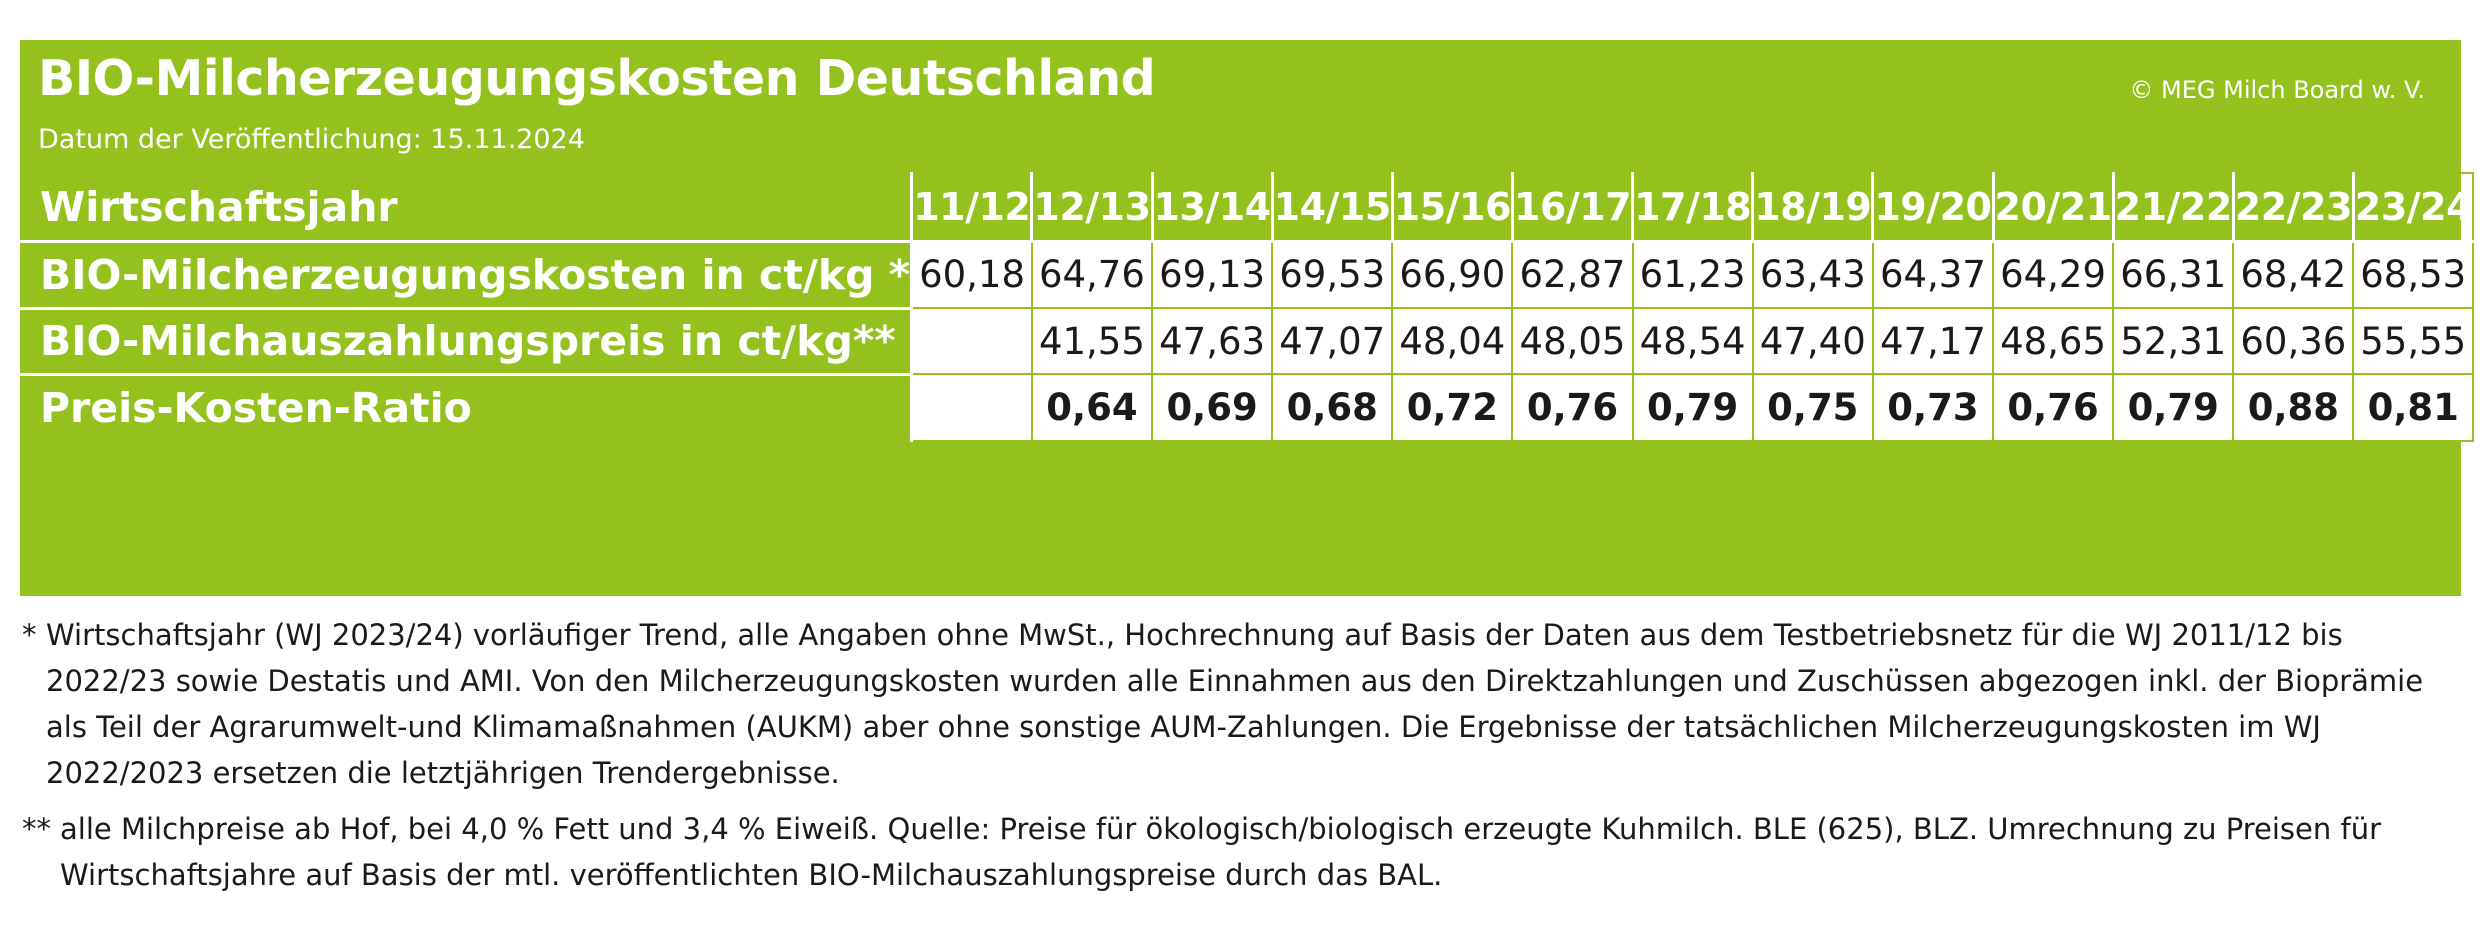 The width and height of the screenshot is (2481, 932). I want to click on column-header: 23/24, so click(2413, 207).